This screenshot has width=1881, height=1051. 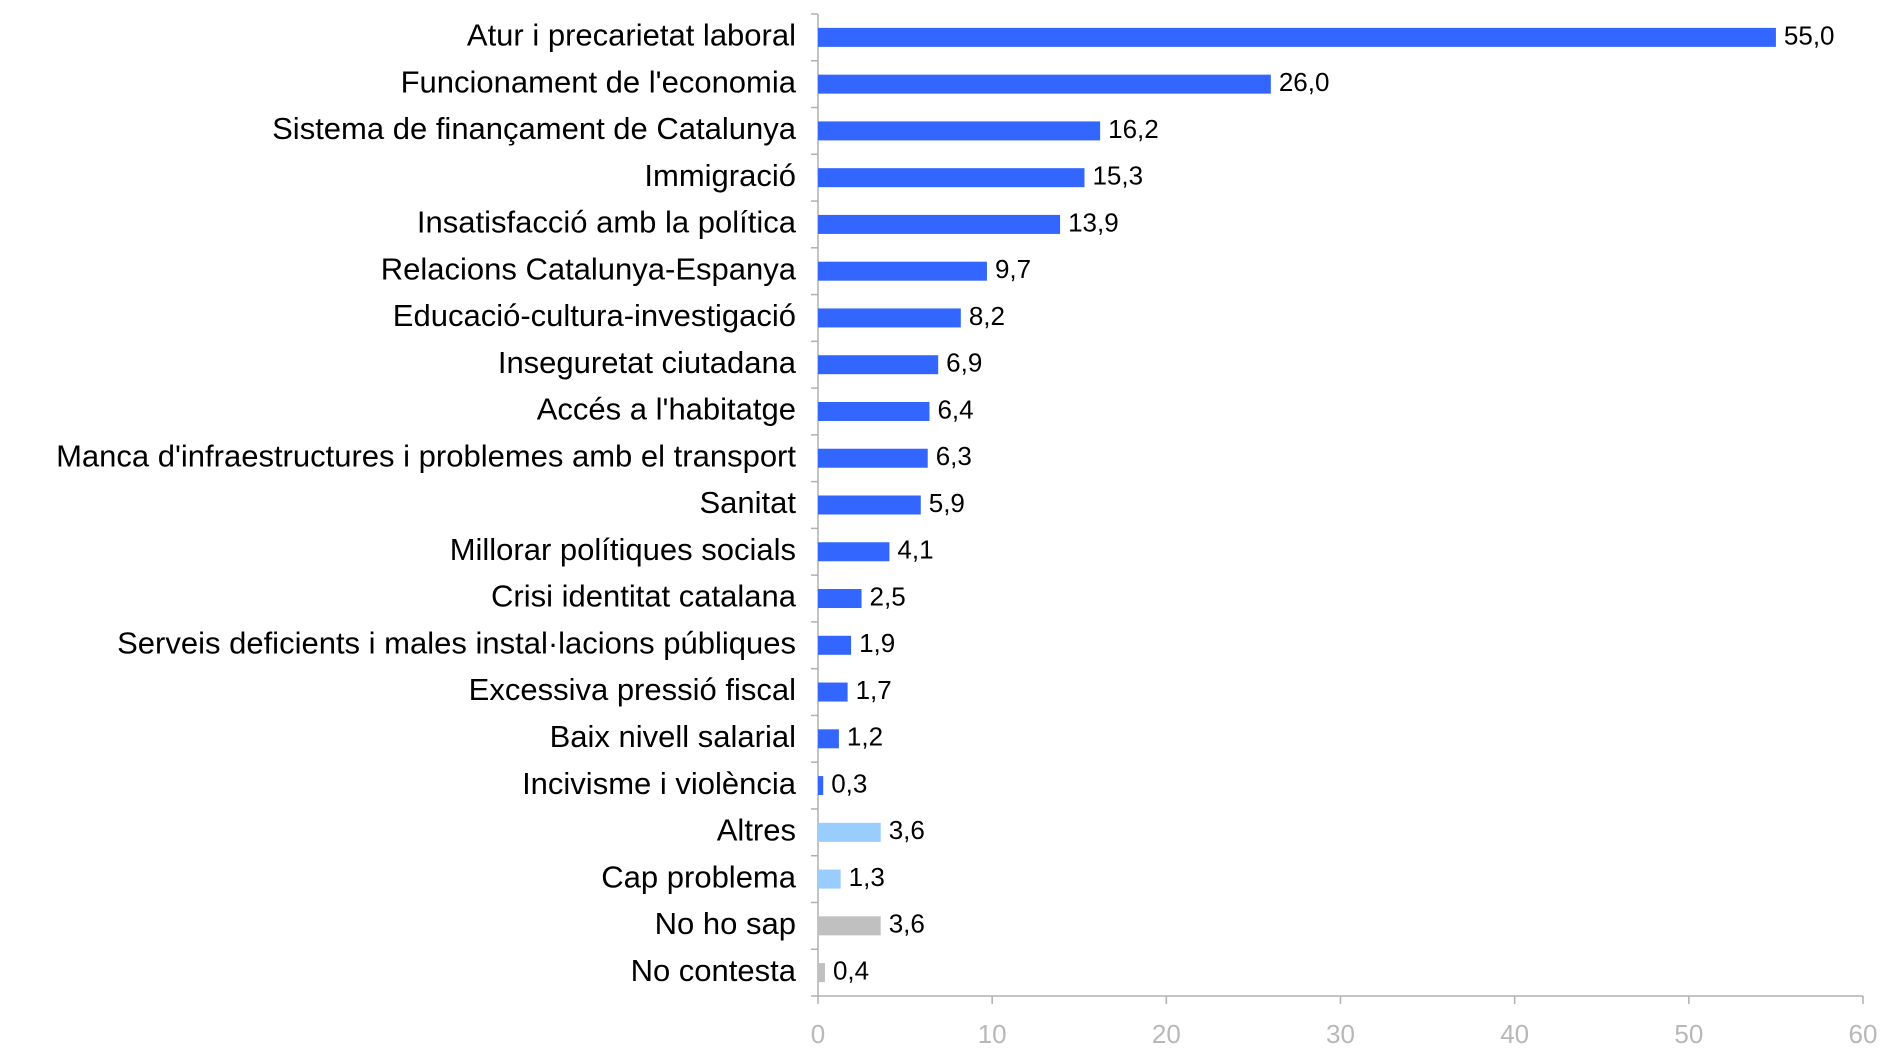 What do you see at coordinates (659, 783) in the screenshot?
I see `category-label: Incivisme i violència` at bounding box center [659, 783].